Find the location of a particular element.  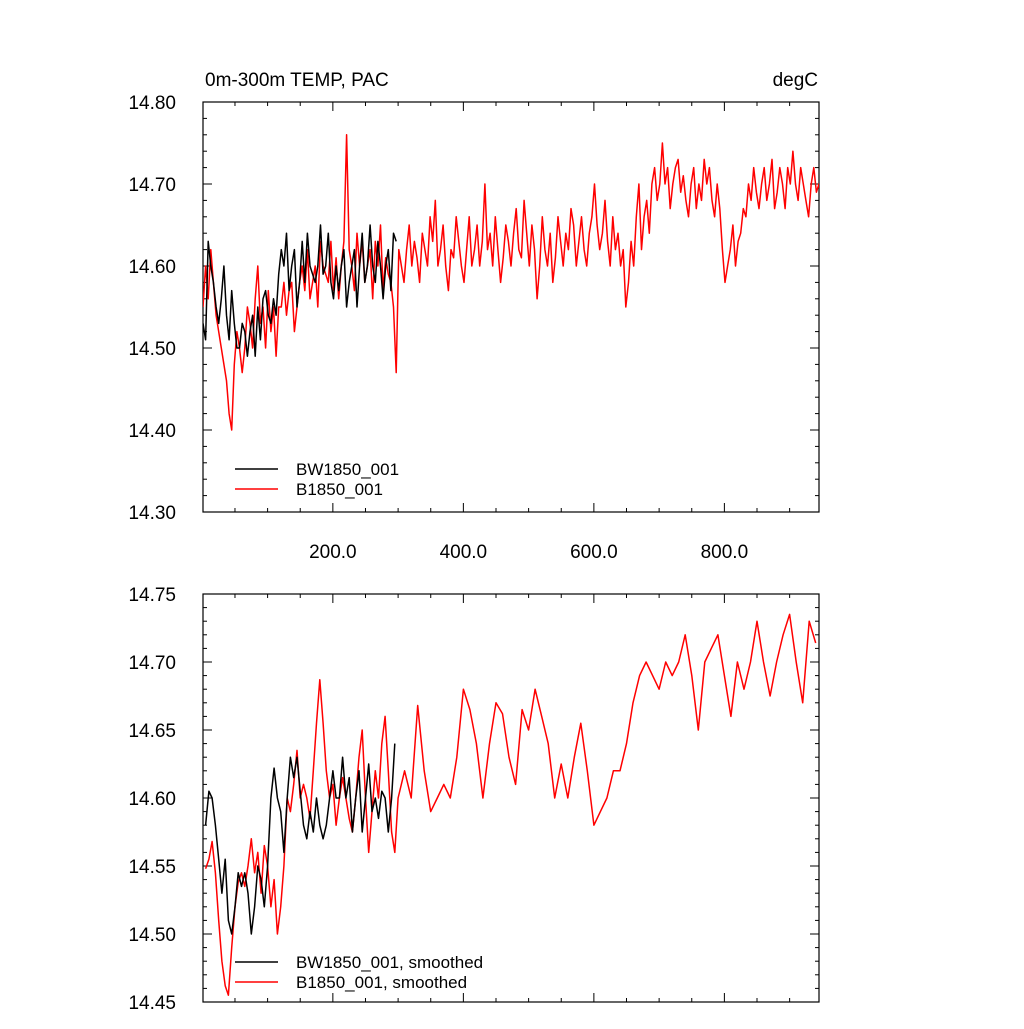

x-tick-label: 200.0 is located at coordinates (333, 552).